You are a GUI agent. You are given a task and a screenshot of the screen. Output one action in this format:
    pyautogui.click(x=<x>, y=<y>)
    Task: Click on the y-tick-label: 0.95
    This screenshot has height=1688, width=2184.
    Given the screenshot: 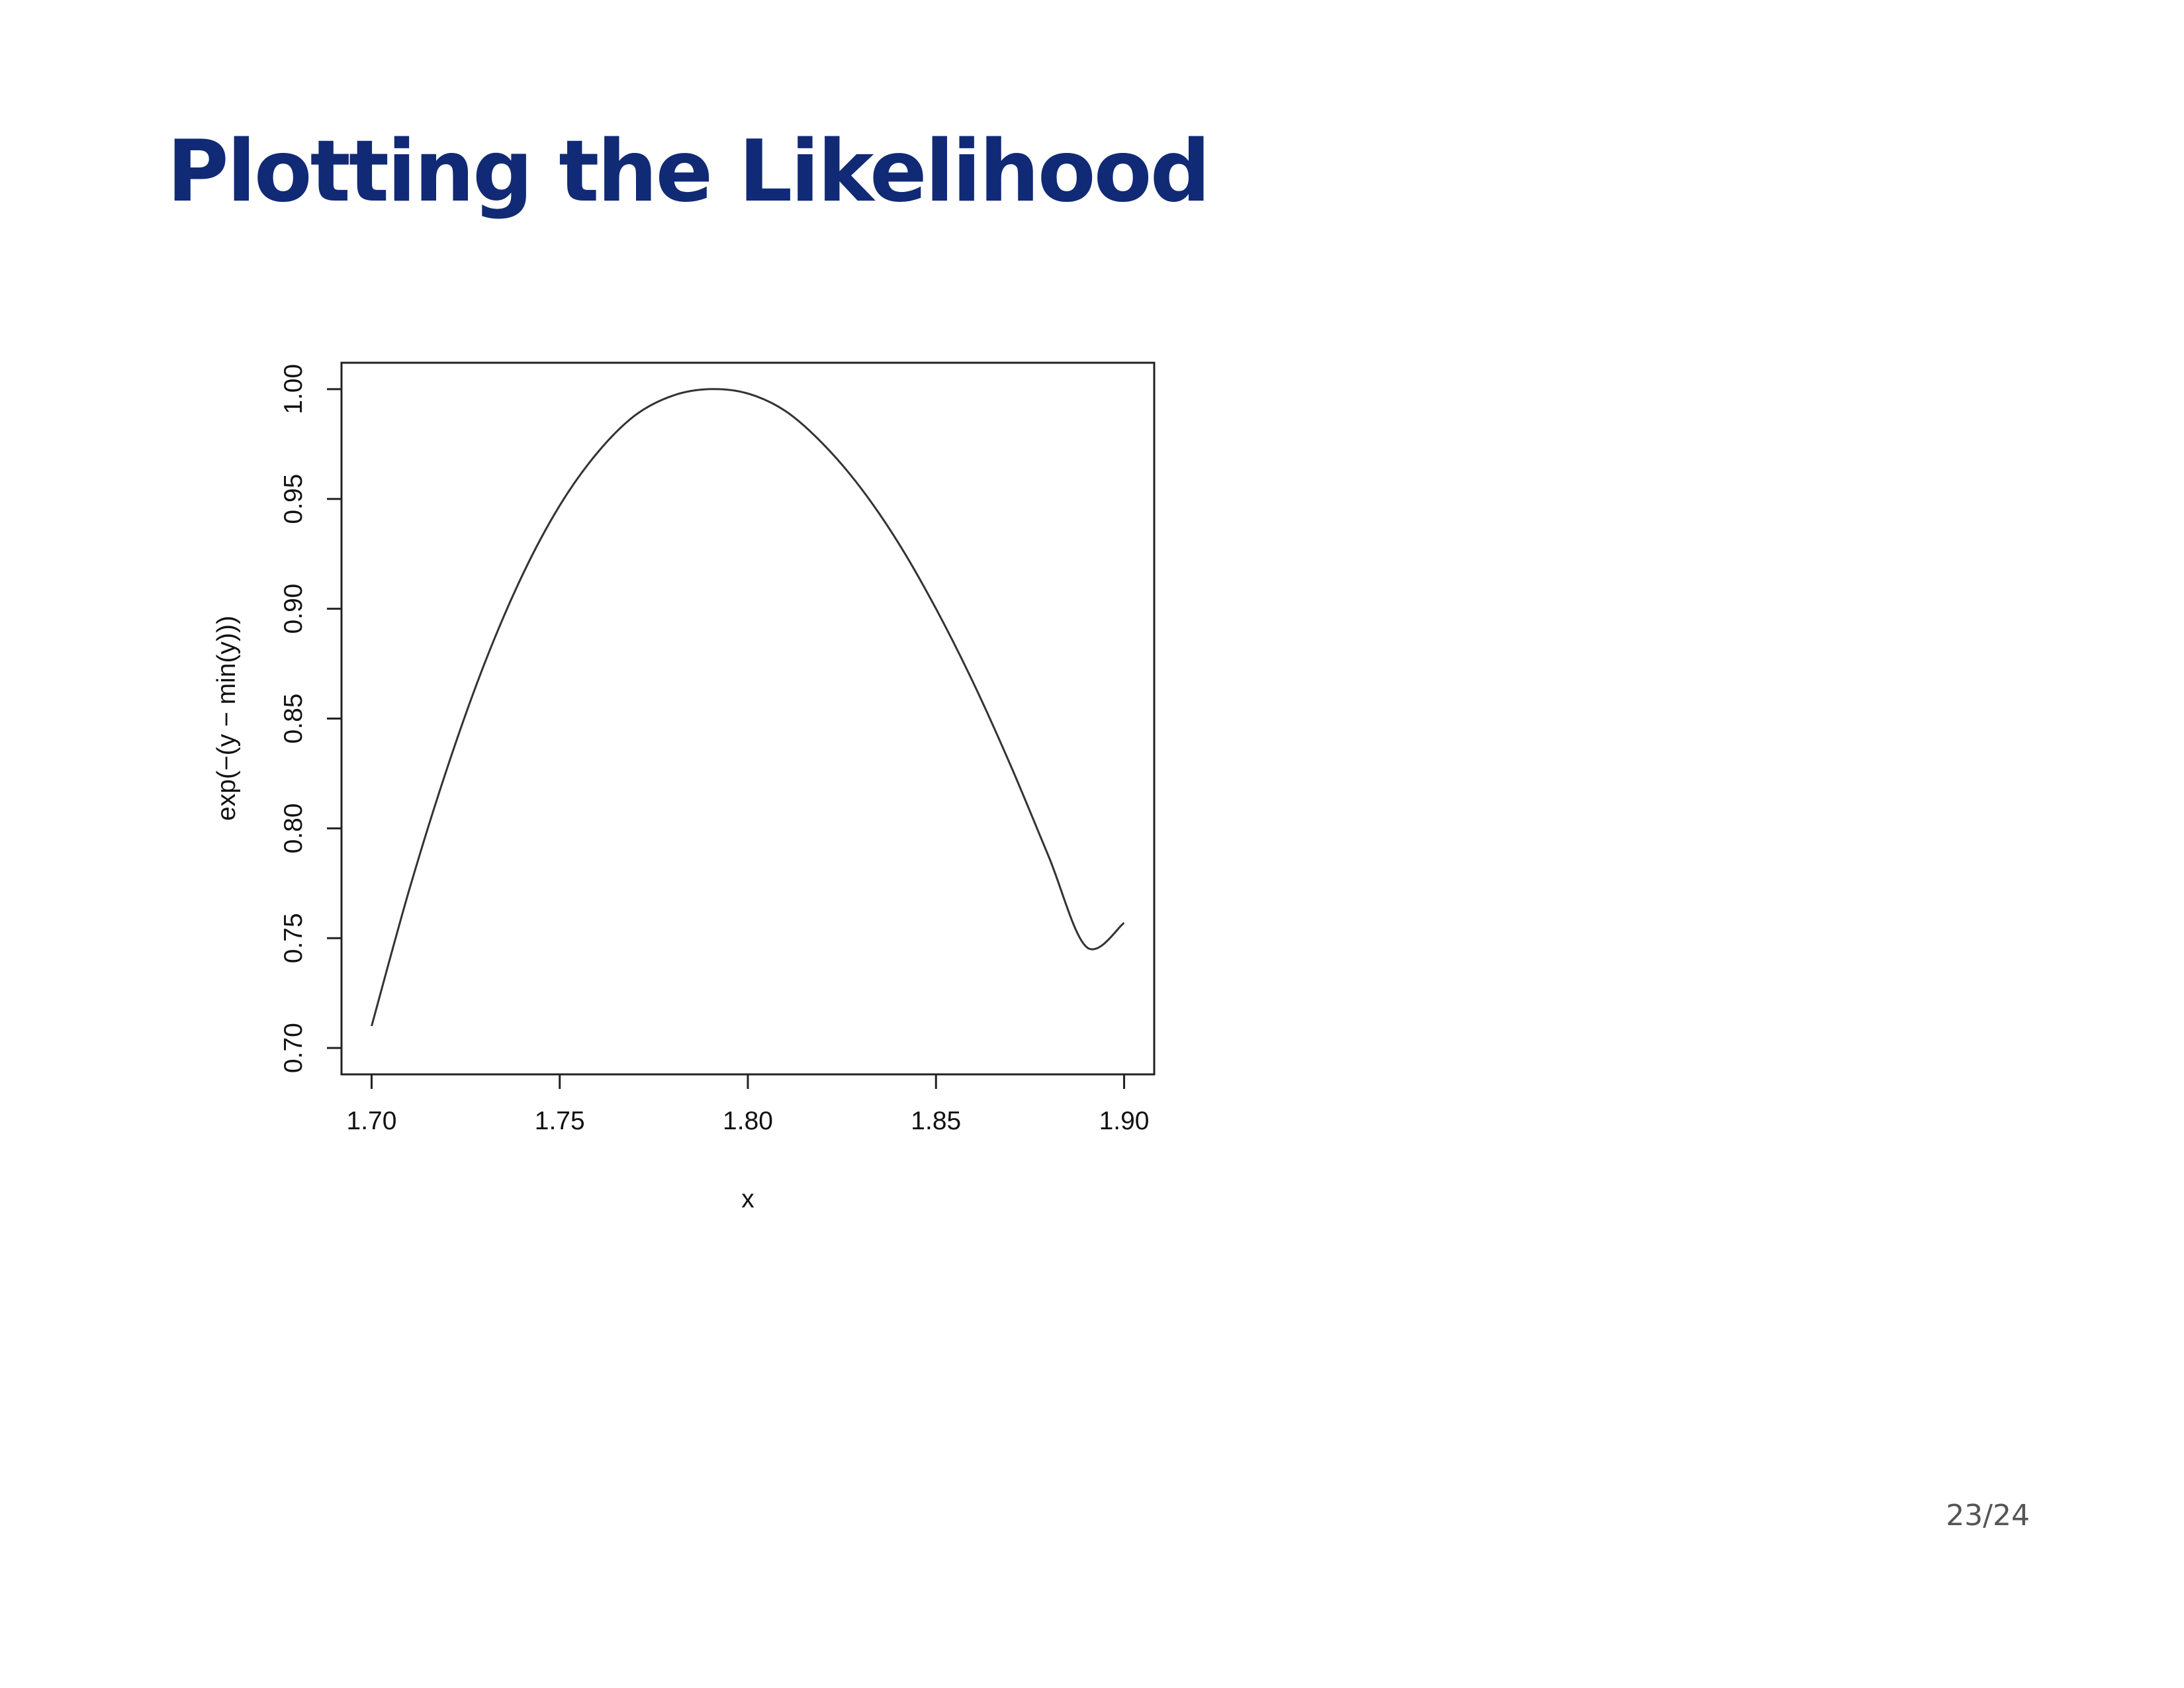 What is the action you would take?
    pyautogui.click(x=293, y=499)
    